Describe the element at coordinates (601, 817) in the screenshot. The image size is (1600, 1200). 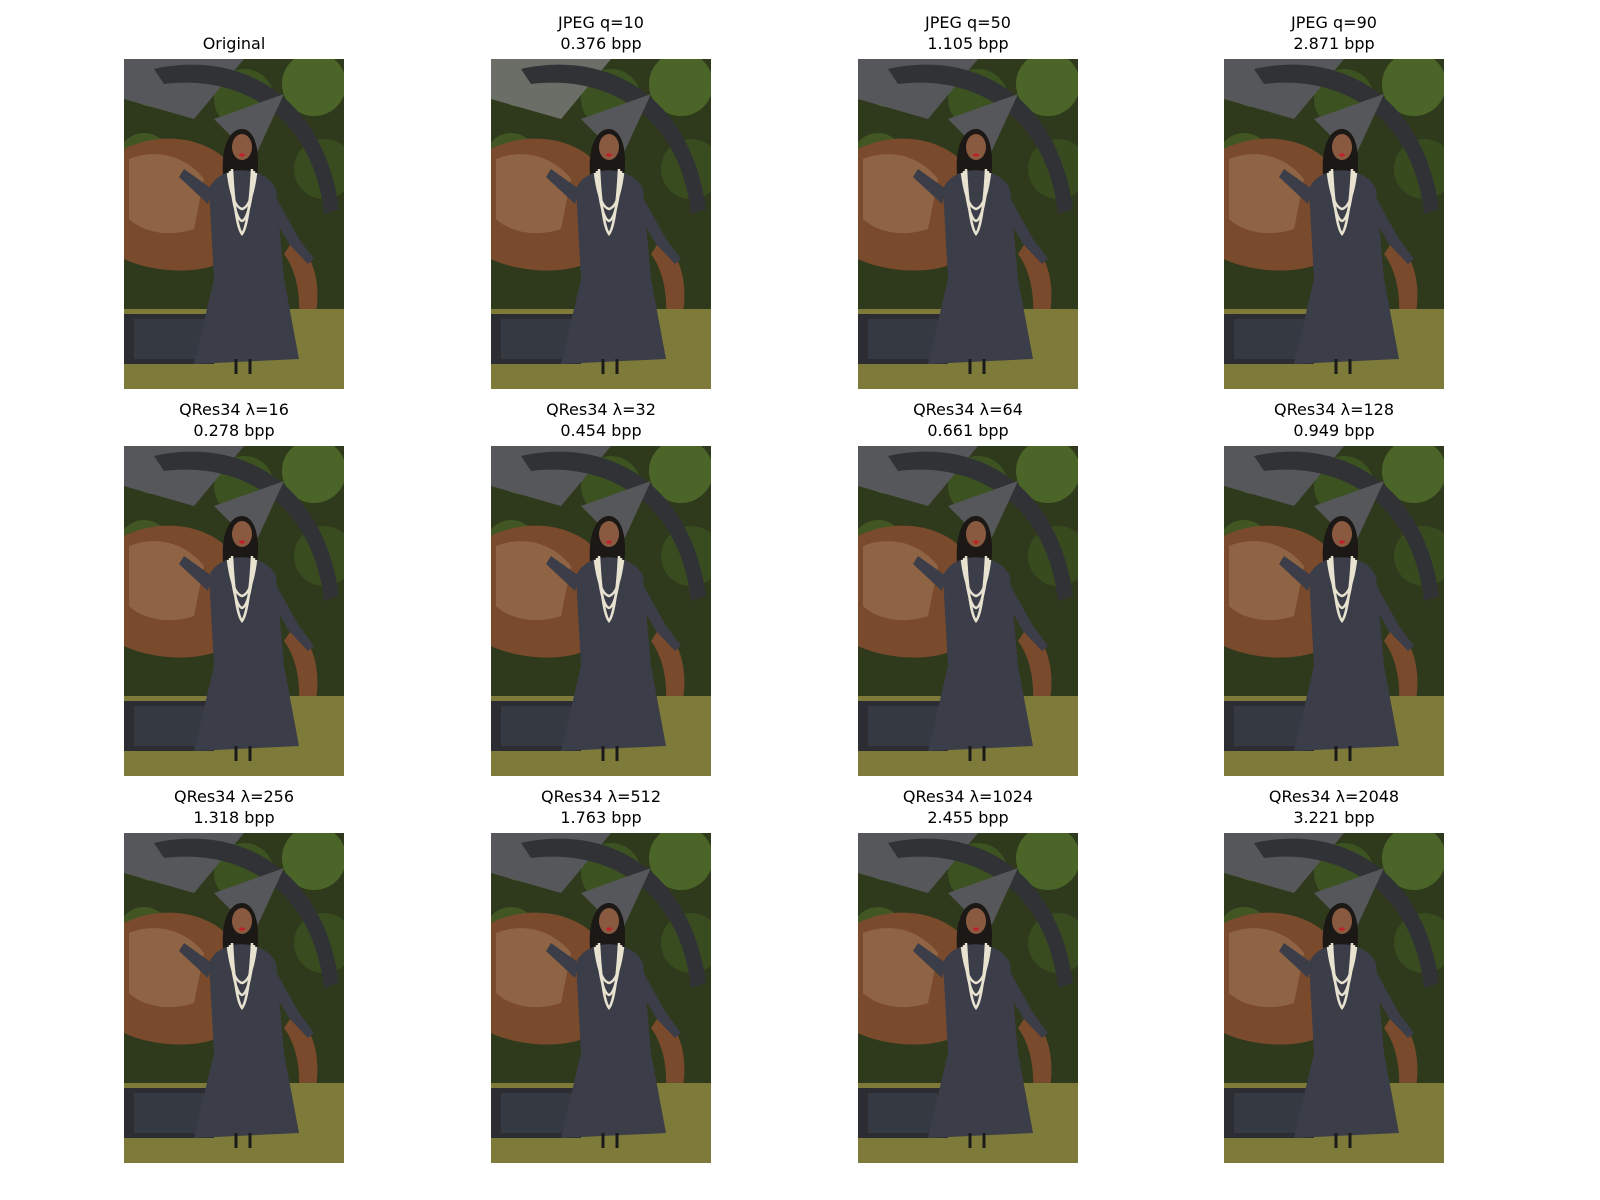
I see `panel-bpp: 1.763 bpp` at that location.